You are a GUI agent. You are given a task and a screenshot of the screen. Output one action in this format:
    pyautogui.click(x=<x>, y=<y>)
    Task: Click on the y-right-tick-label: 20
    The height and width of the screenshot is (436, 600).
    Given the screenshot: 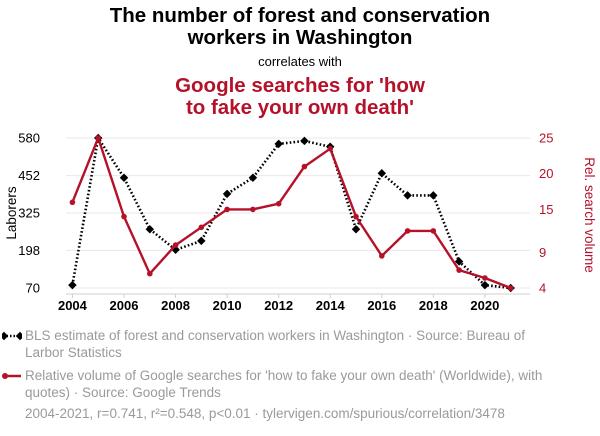 What is the action you would take?
    pyautogui.click(x=546, y=173)
    